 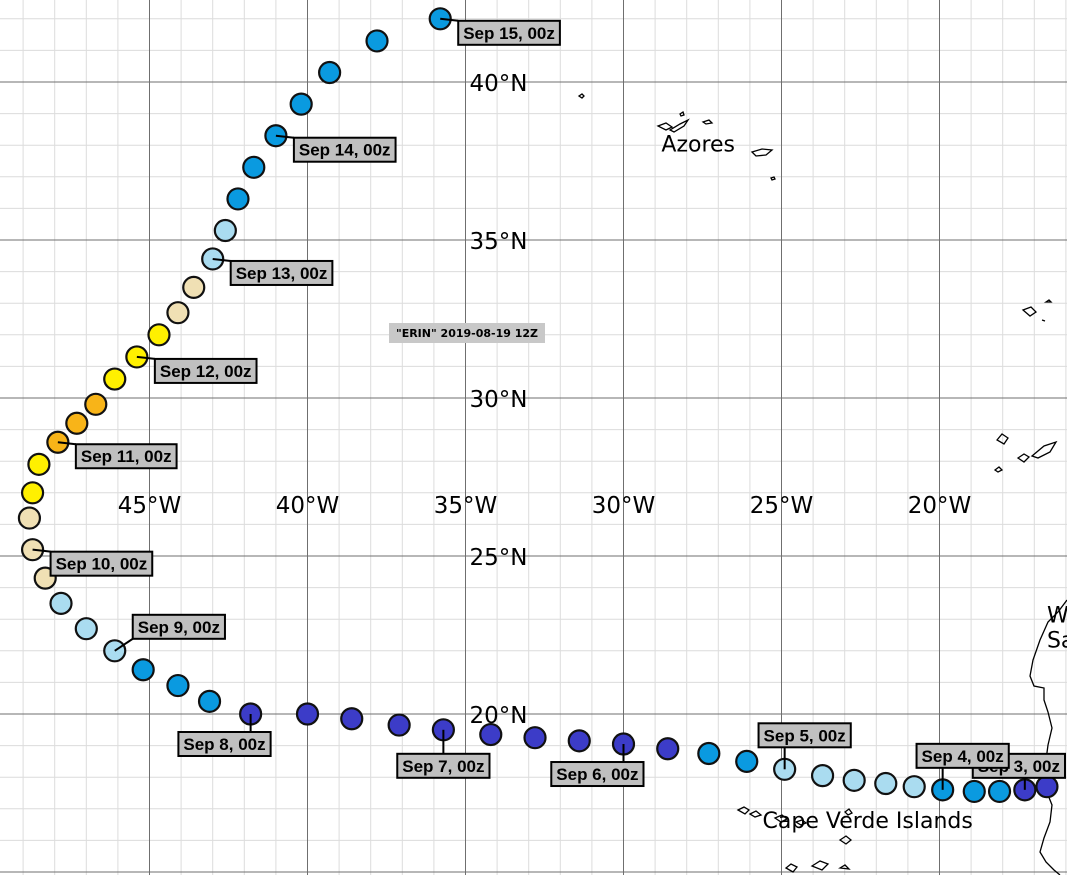 I want to click on date-label: Sep 15, 00z, so click(x=500, y=31).